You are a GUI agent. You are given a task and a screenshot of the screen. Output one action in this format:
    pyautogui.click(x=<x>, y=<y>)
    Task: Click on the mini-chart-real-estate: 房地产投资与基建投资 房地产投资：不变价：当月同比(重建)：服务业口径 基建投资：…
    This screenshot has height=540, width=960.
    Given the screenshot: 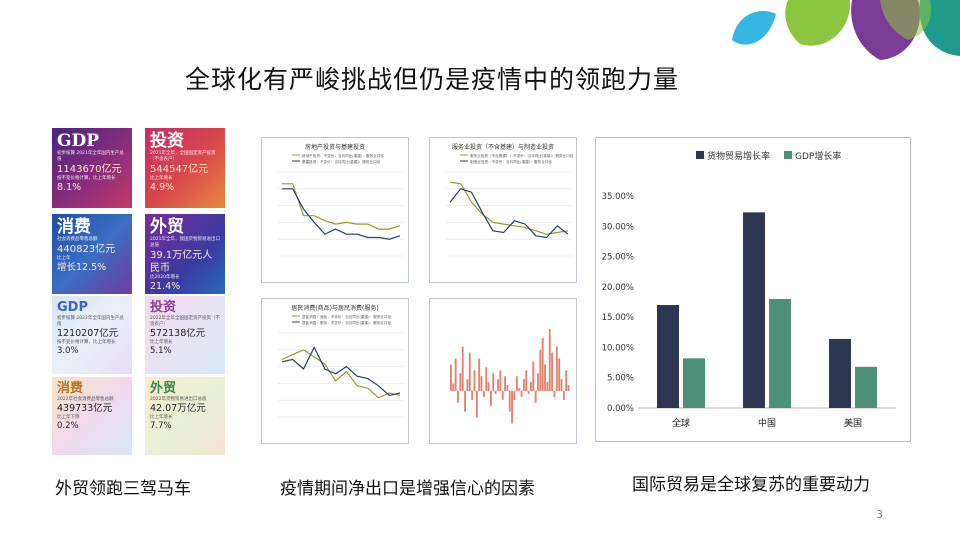 What is the action you would take?
    pyautogui.click(x=335, y=210)
    